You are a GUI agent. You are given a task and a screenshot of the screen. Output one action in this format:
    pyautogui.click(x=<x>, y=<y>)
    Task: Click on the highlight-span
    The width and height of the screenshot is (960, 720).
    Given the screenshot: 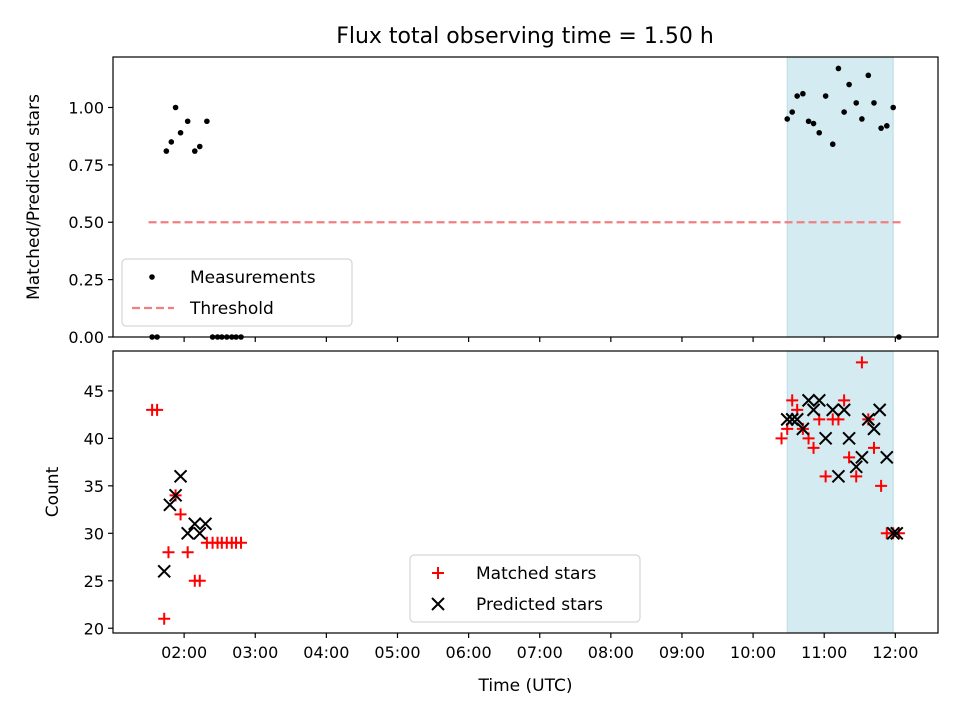 What is the action you would take?
    pyautogui.click(x=840, y=492)
    